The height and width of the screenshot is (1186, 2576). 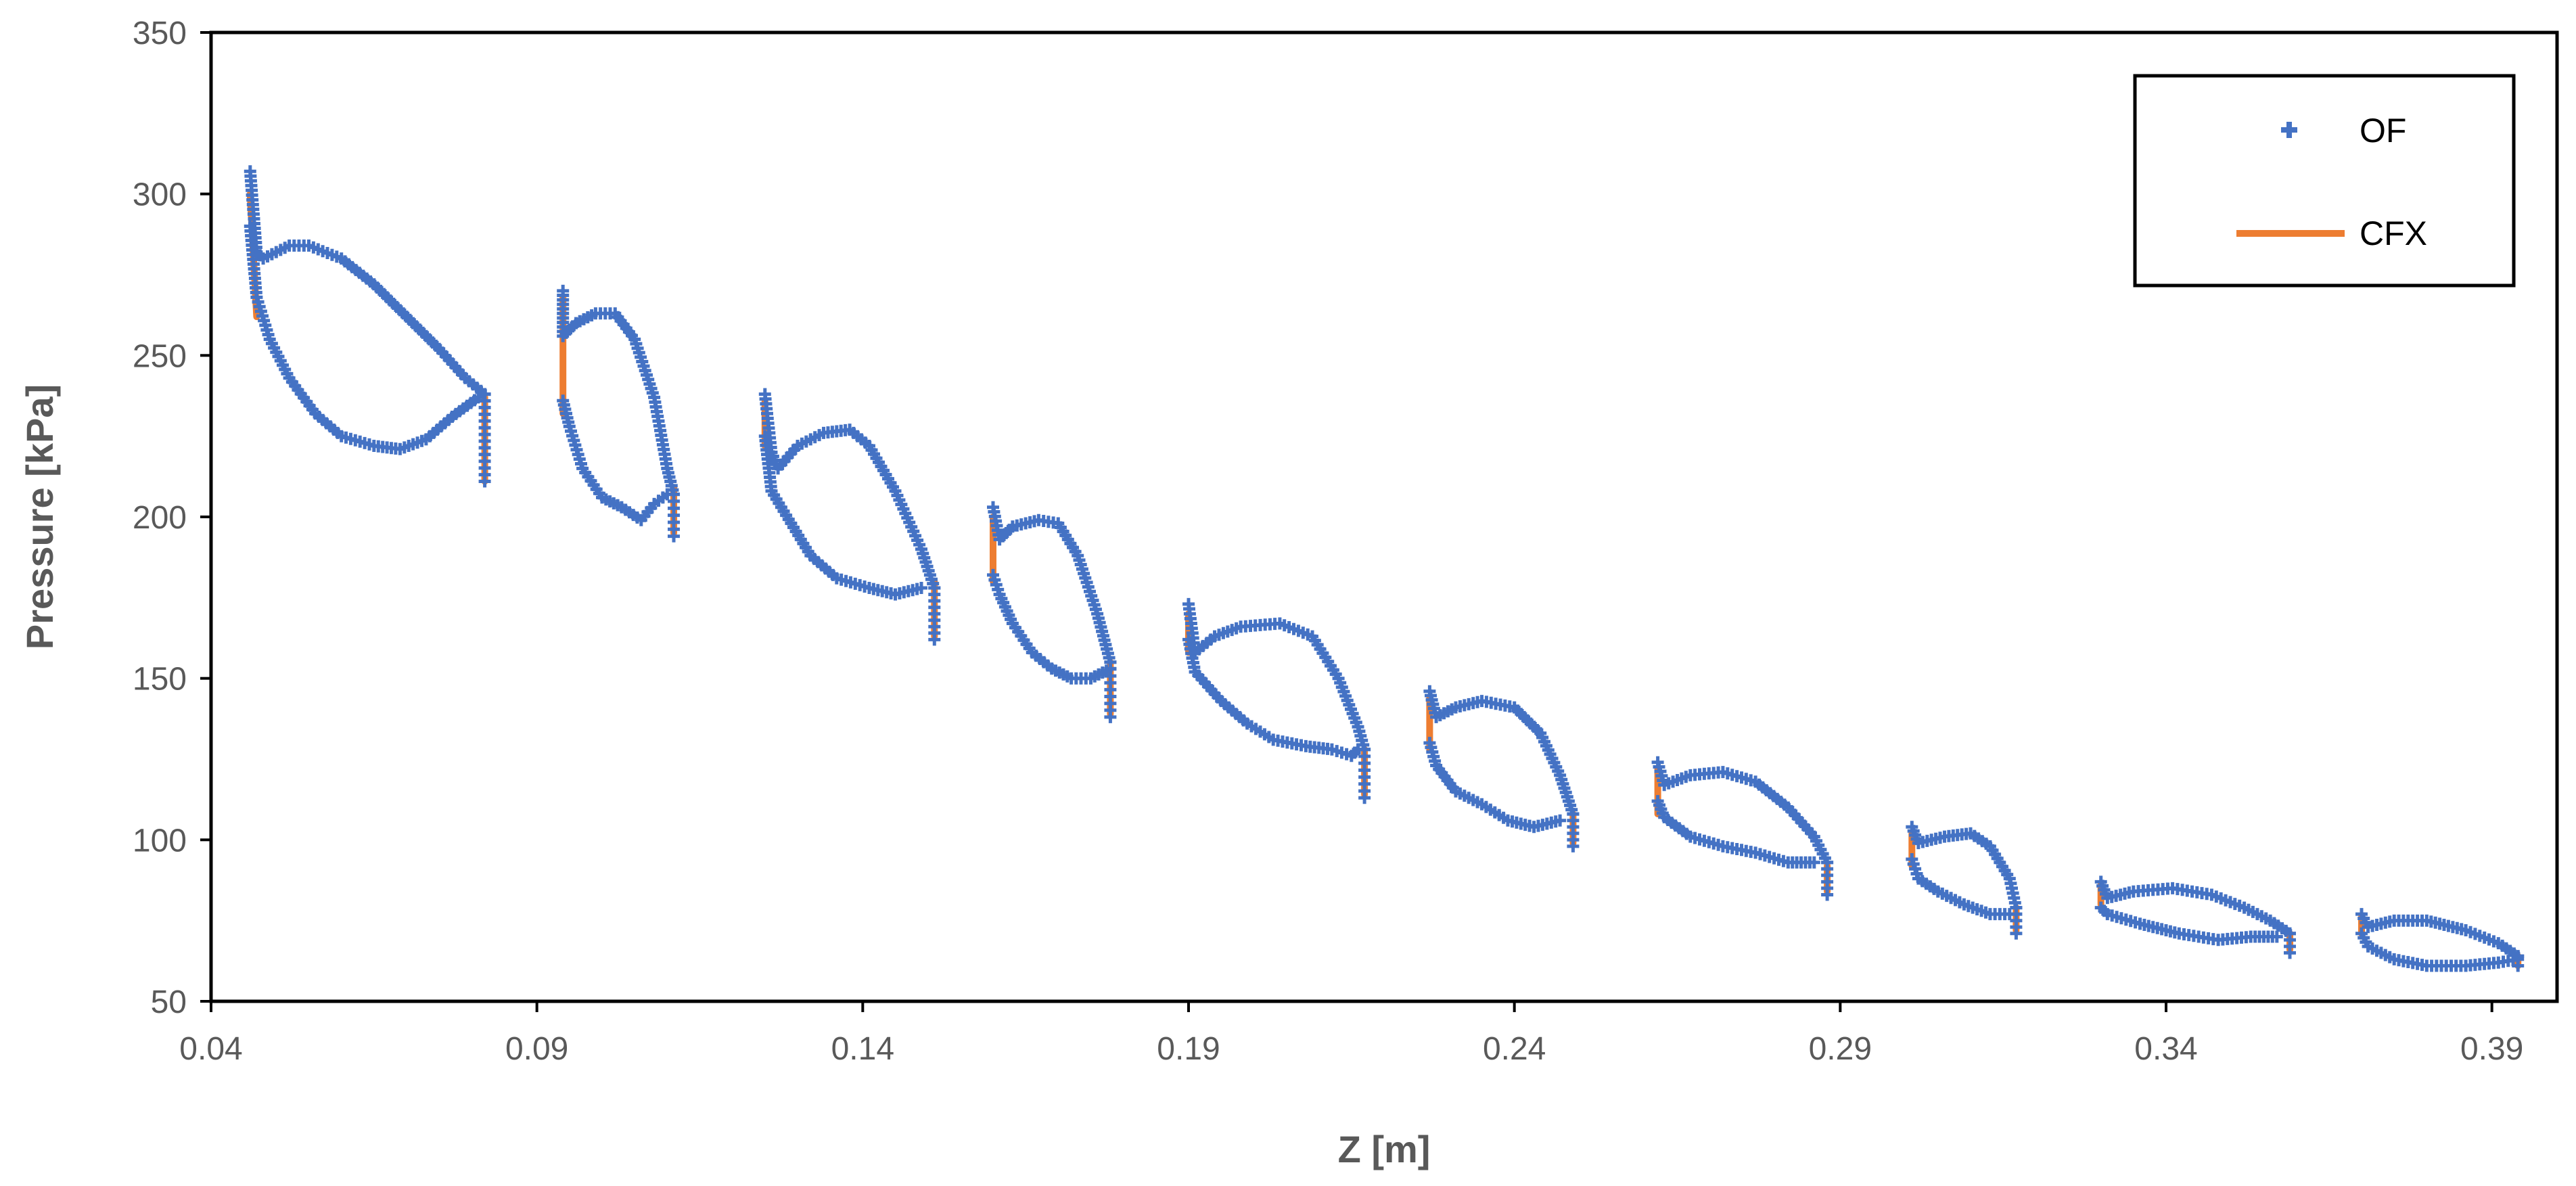 I want to click on x-axis-ticks: 0.04 0.09 0.14 0.19 0.24 0.29 0.34 0.39, so click(x=1351, y=1034).